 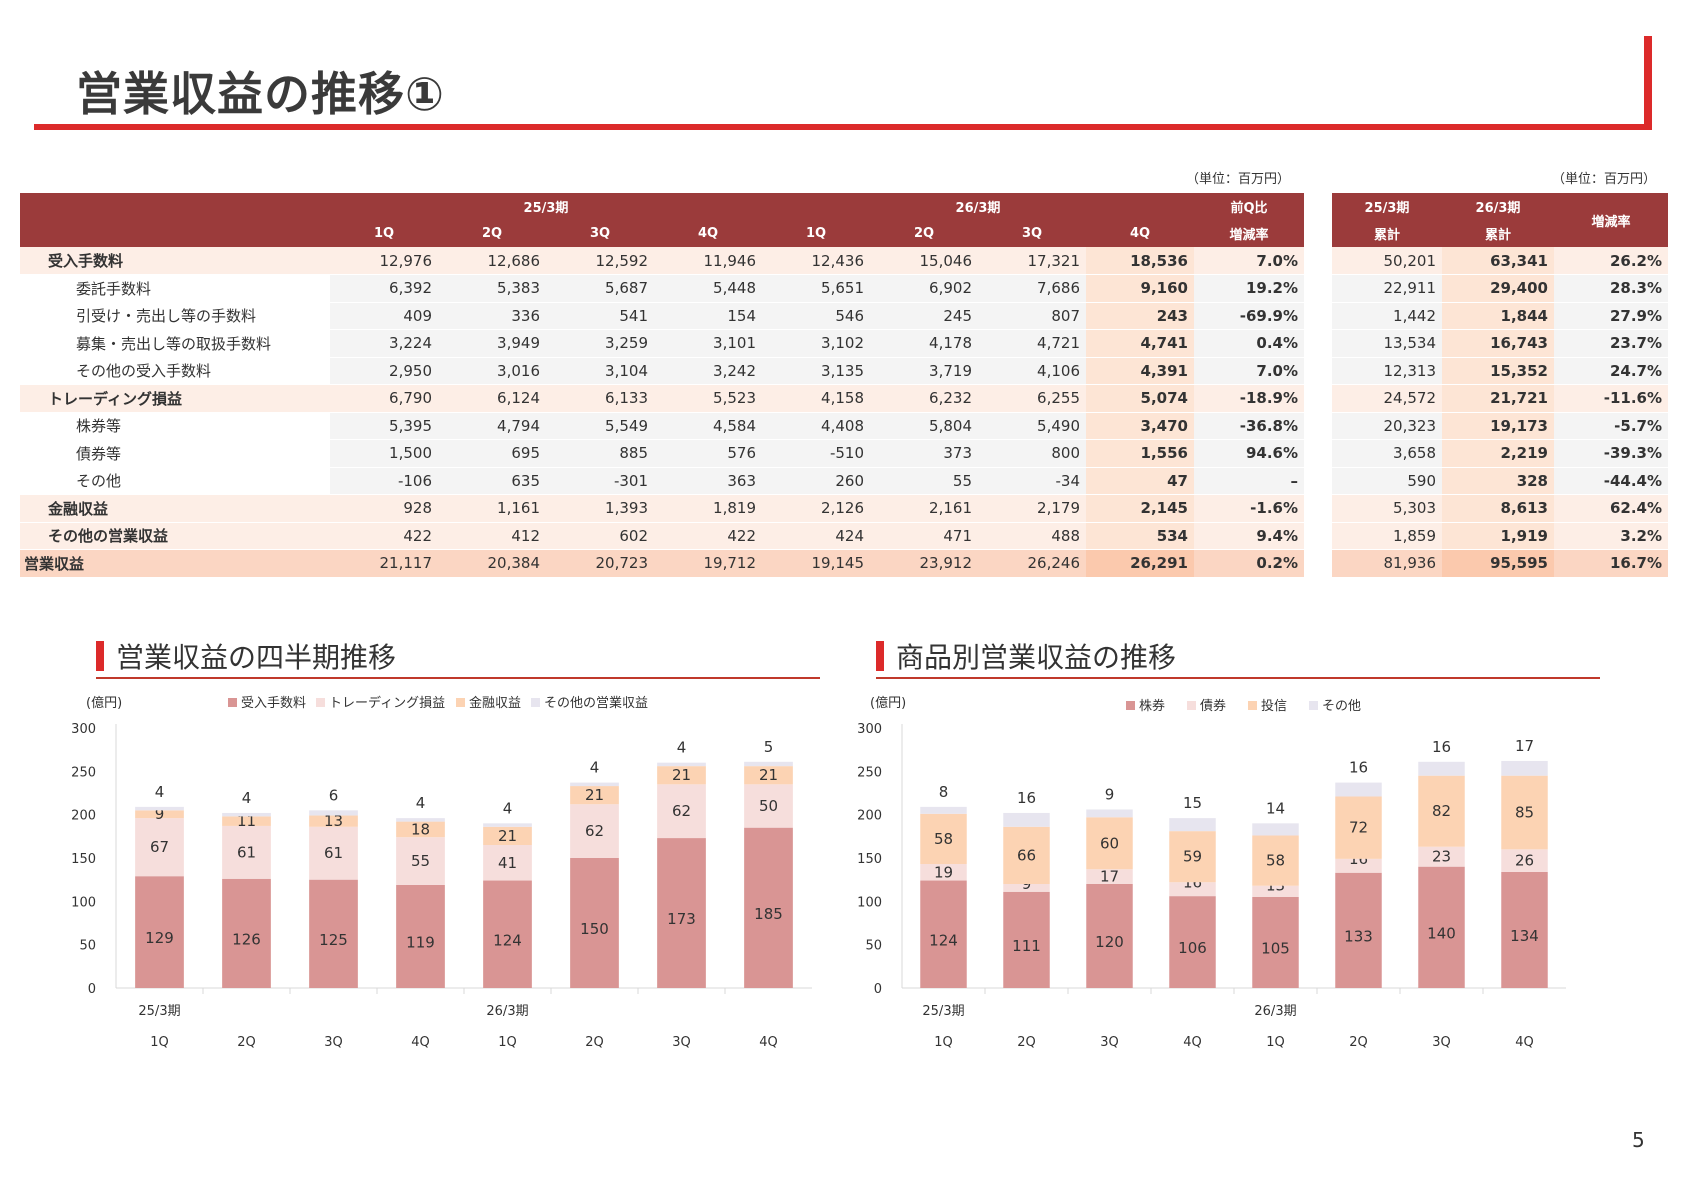 What do you see at coordinates (816, 316) in the screenshot?
I see `cell-value: 546` at bounding box center [816, 316].